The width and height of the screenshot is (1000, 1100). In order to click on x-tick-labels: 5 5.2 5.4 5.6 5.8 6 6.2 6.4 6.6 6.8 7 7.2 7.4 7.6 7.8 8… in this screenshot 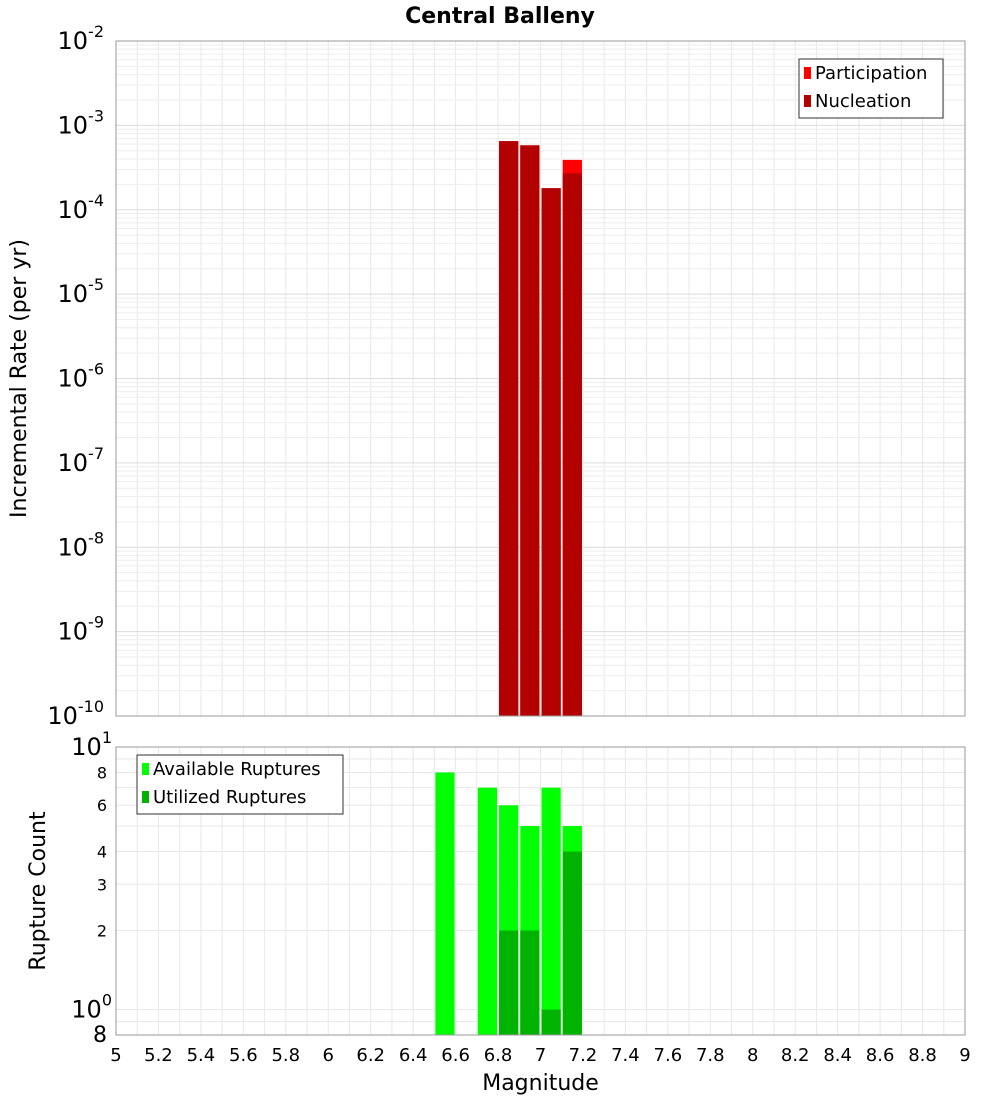, I will do `click(540, 1055)`.